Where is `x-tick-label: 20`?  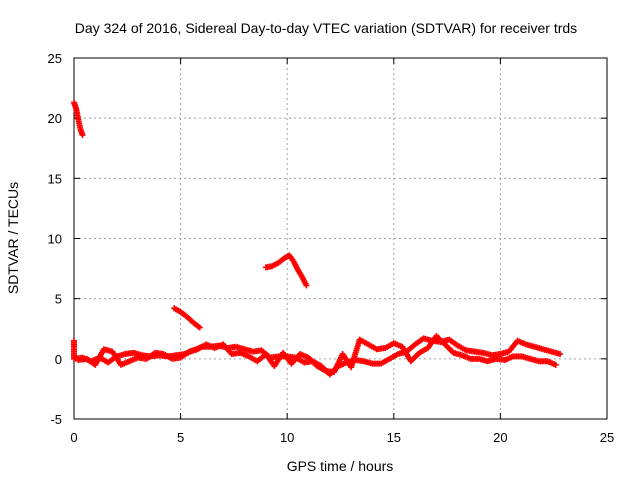 x-tick-label: 20 is located at coordinates (500, 437).